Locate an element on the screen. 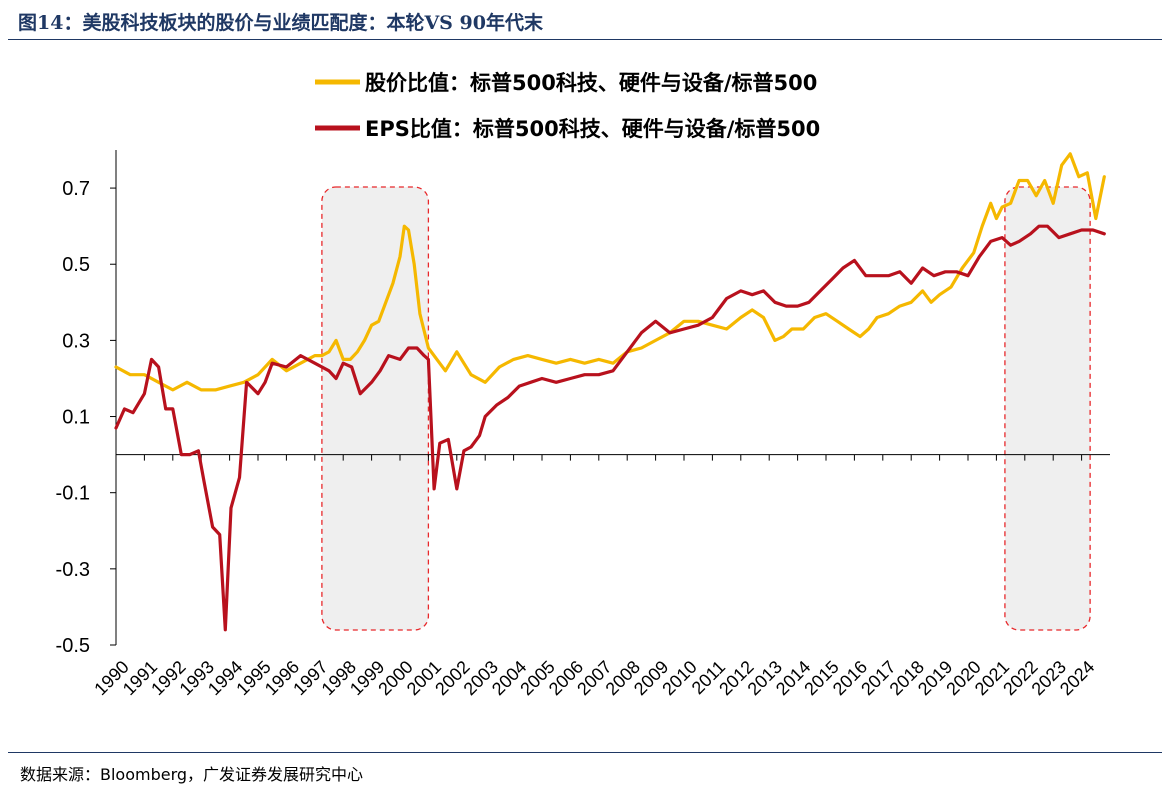 This screenshot has height=791, width=1170. source-note: 数据来源：Bloomberg，广发证券发展研究中心 is located at coordinates (192, 774).